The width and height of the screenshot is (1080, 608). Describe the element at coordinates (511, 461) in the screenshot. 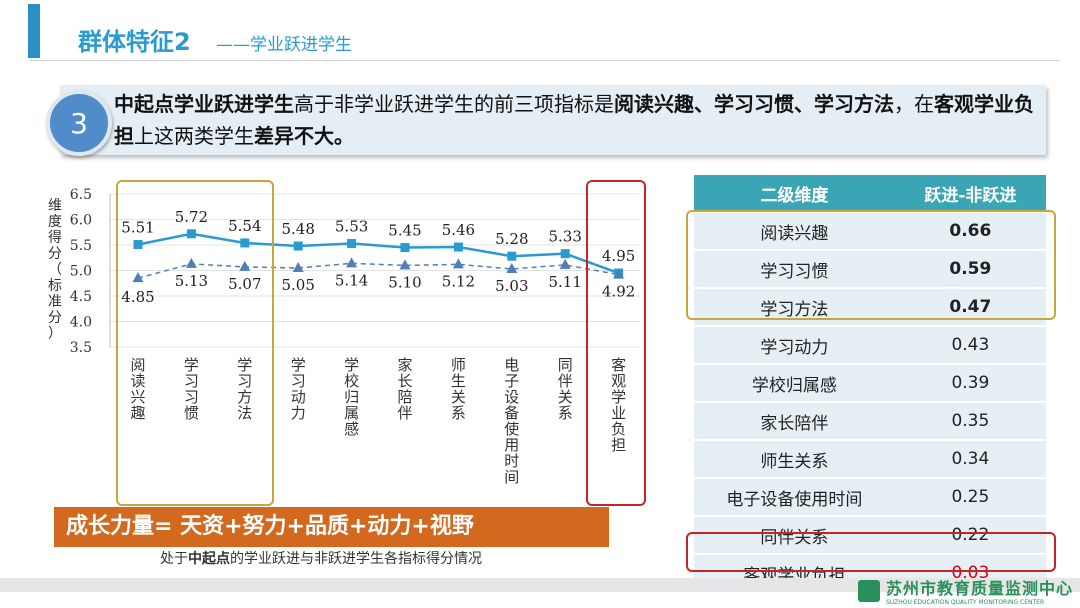

I see `x-tick-label: 时` at that location.